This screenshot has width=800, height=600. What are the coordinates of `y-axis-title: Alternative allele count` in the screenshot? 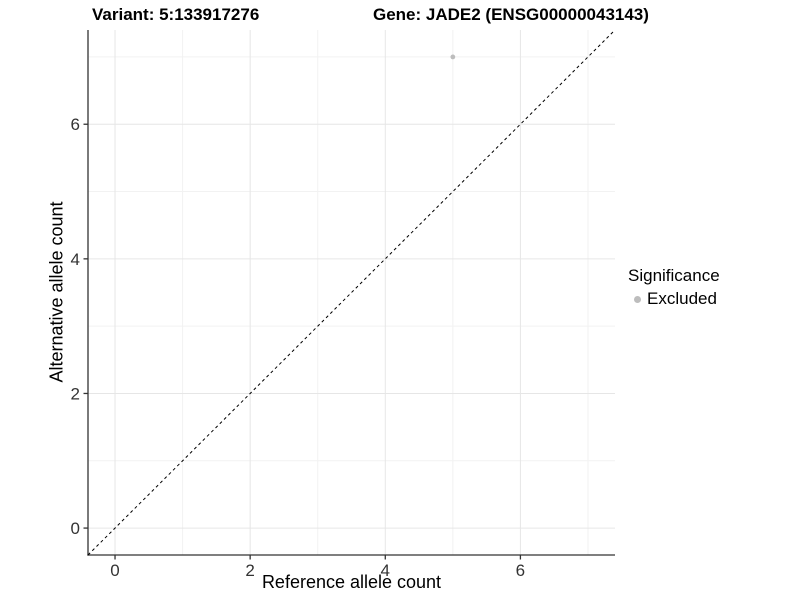 It's located at (56, 292).